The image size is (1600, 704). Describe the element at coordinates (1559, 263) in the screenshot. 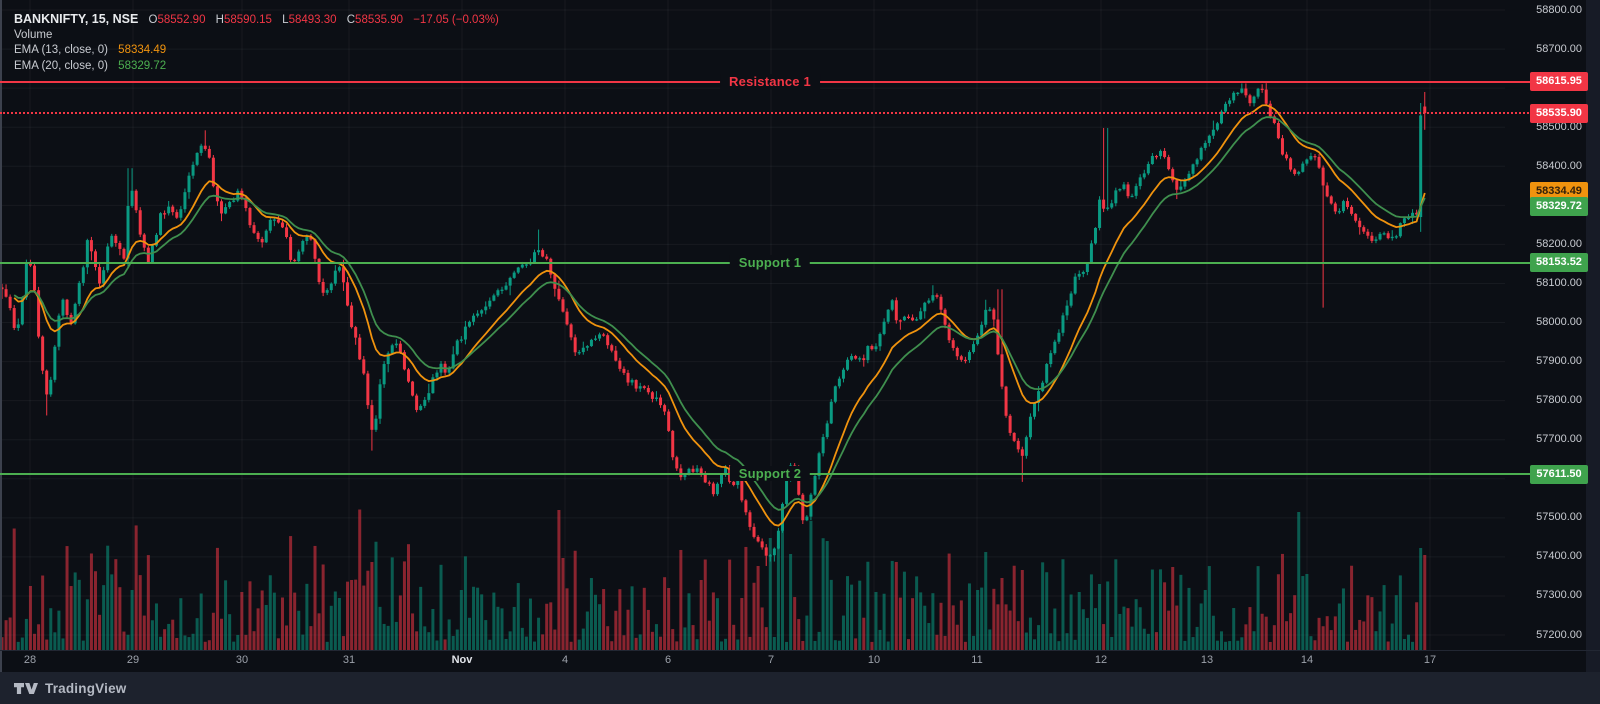

I see `support1-price-badge: 58153.52` at that location.